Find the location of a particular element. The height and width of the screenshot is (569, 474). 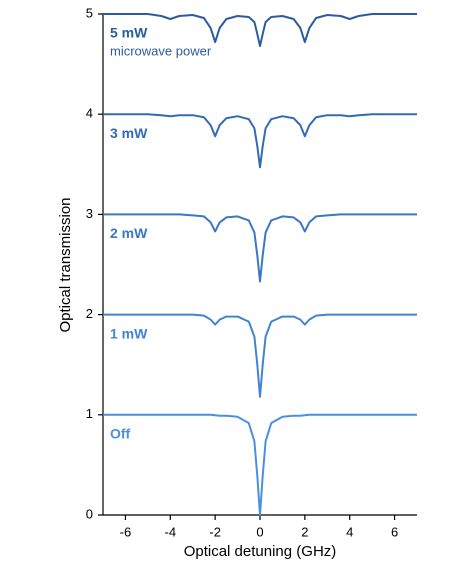

x-tick-label: -4 is located at coordinates (171, 531).